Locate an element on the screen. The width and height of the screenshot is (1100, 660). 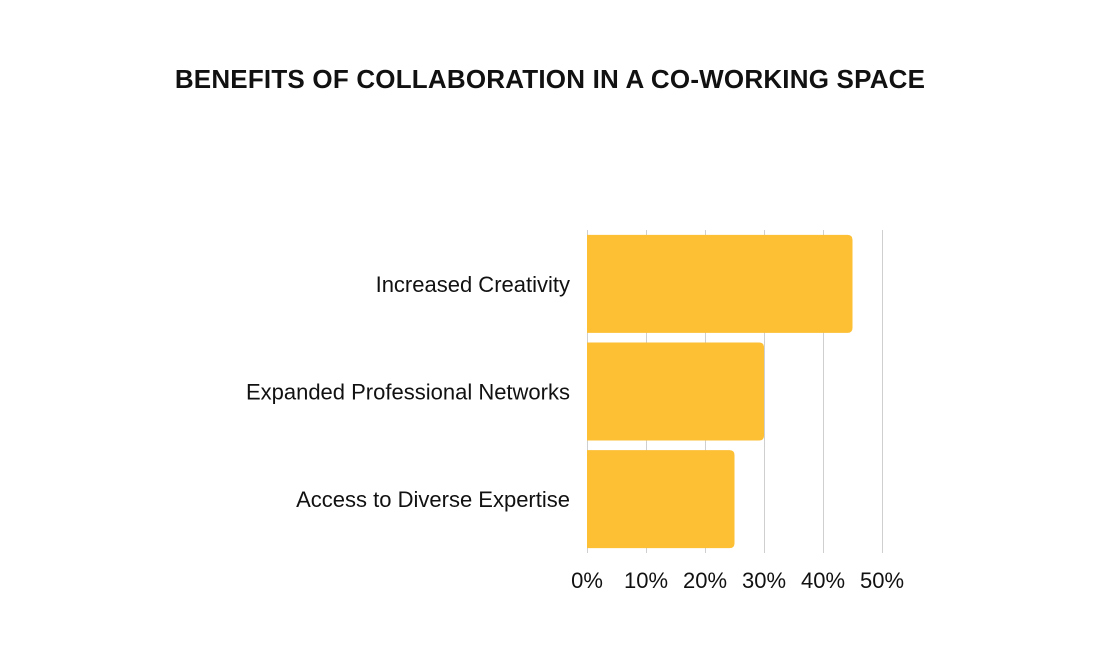
x-tick-label-0: 0% is located at coordinates (587, 580).